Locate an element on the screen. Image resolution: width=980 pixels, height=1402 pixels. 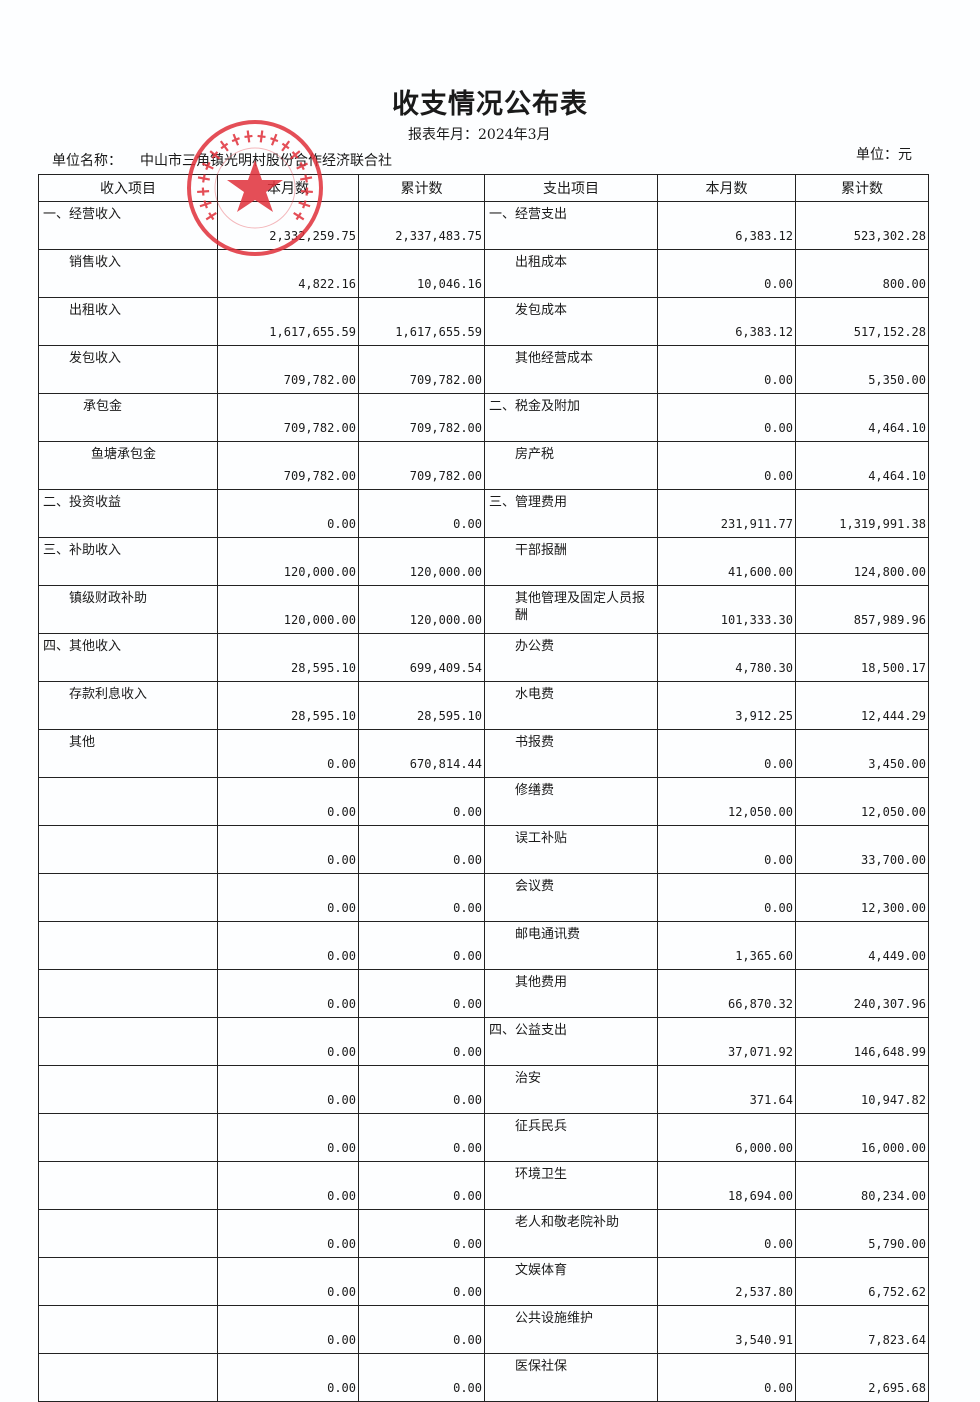
expense-item: 会议费 is located at coordinates (571, 897).